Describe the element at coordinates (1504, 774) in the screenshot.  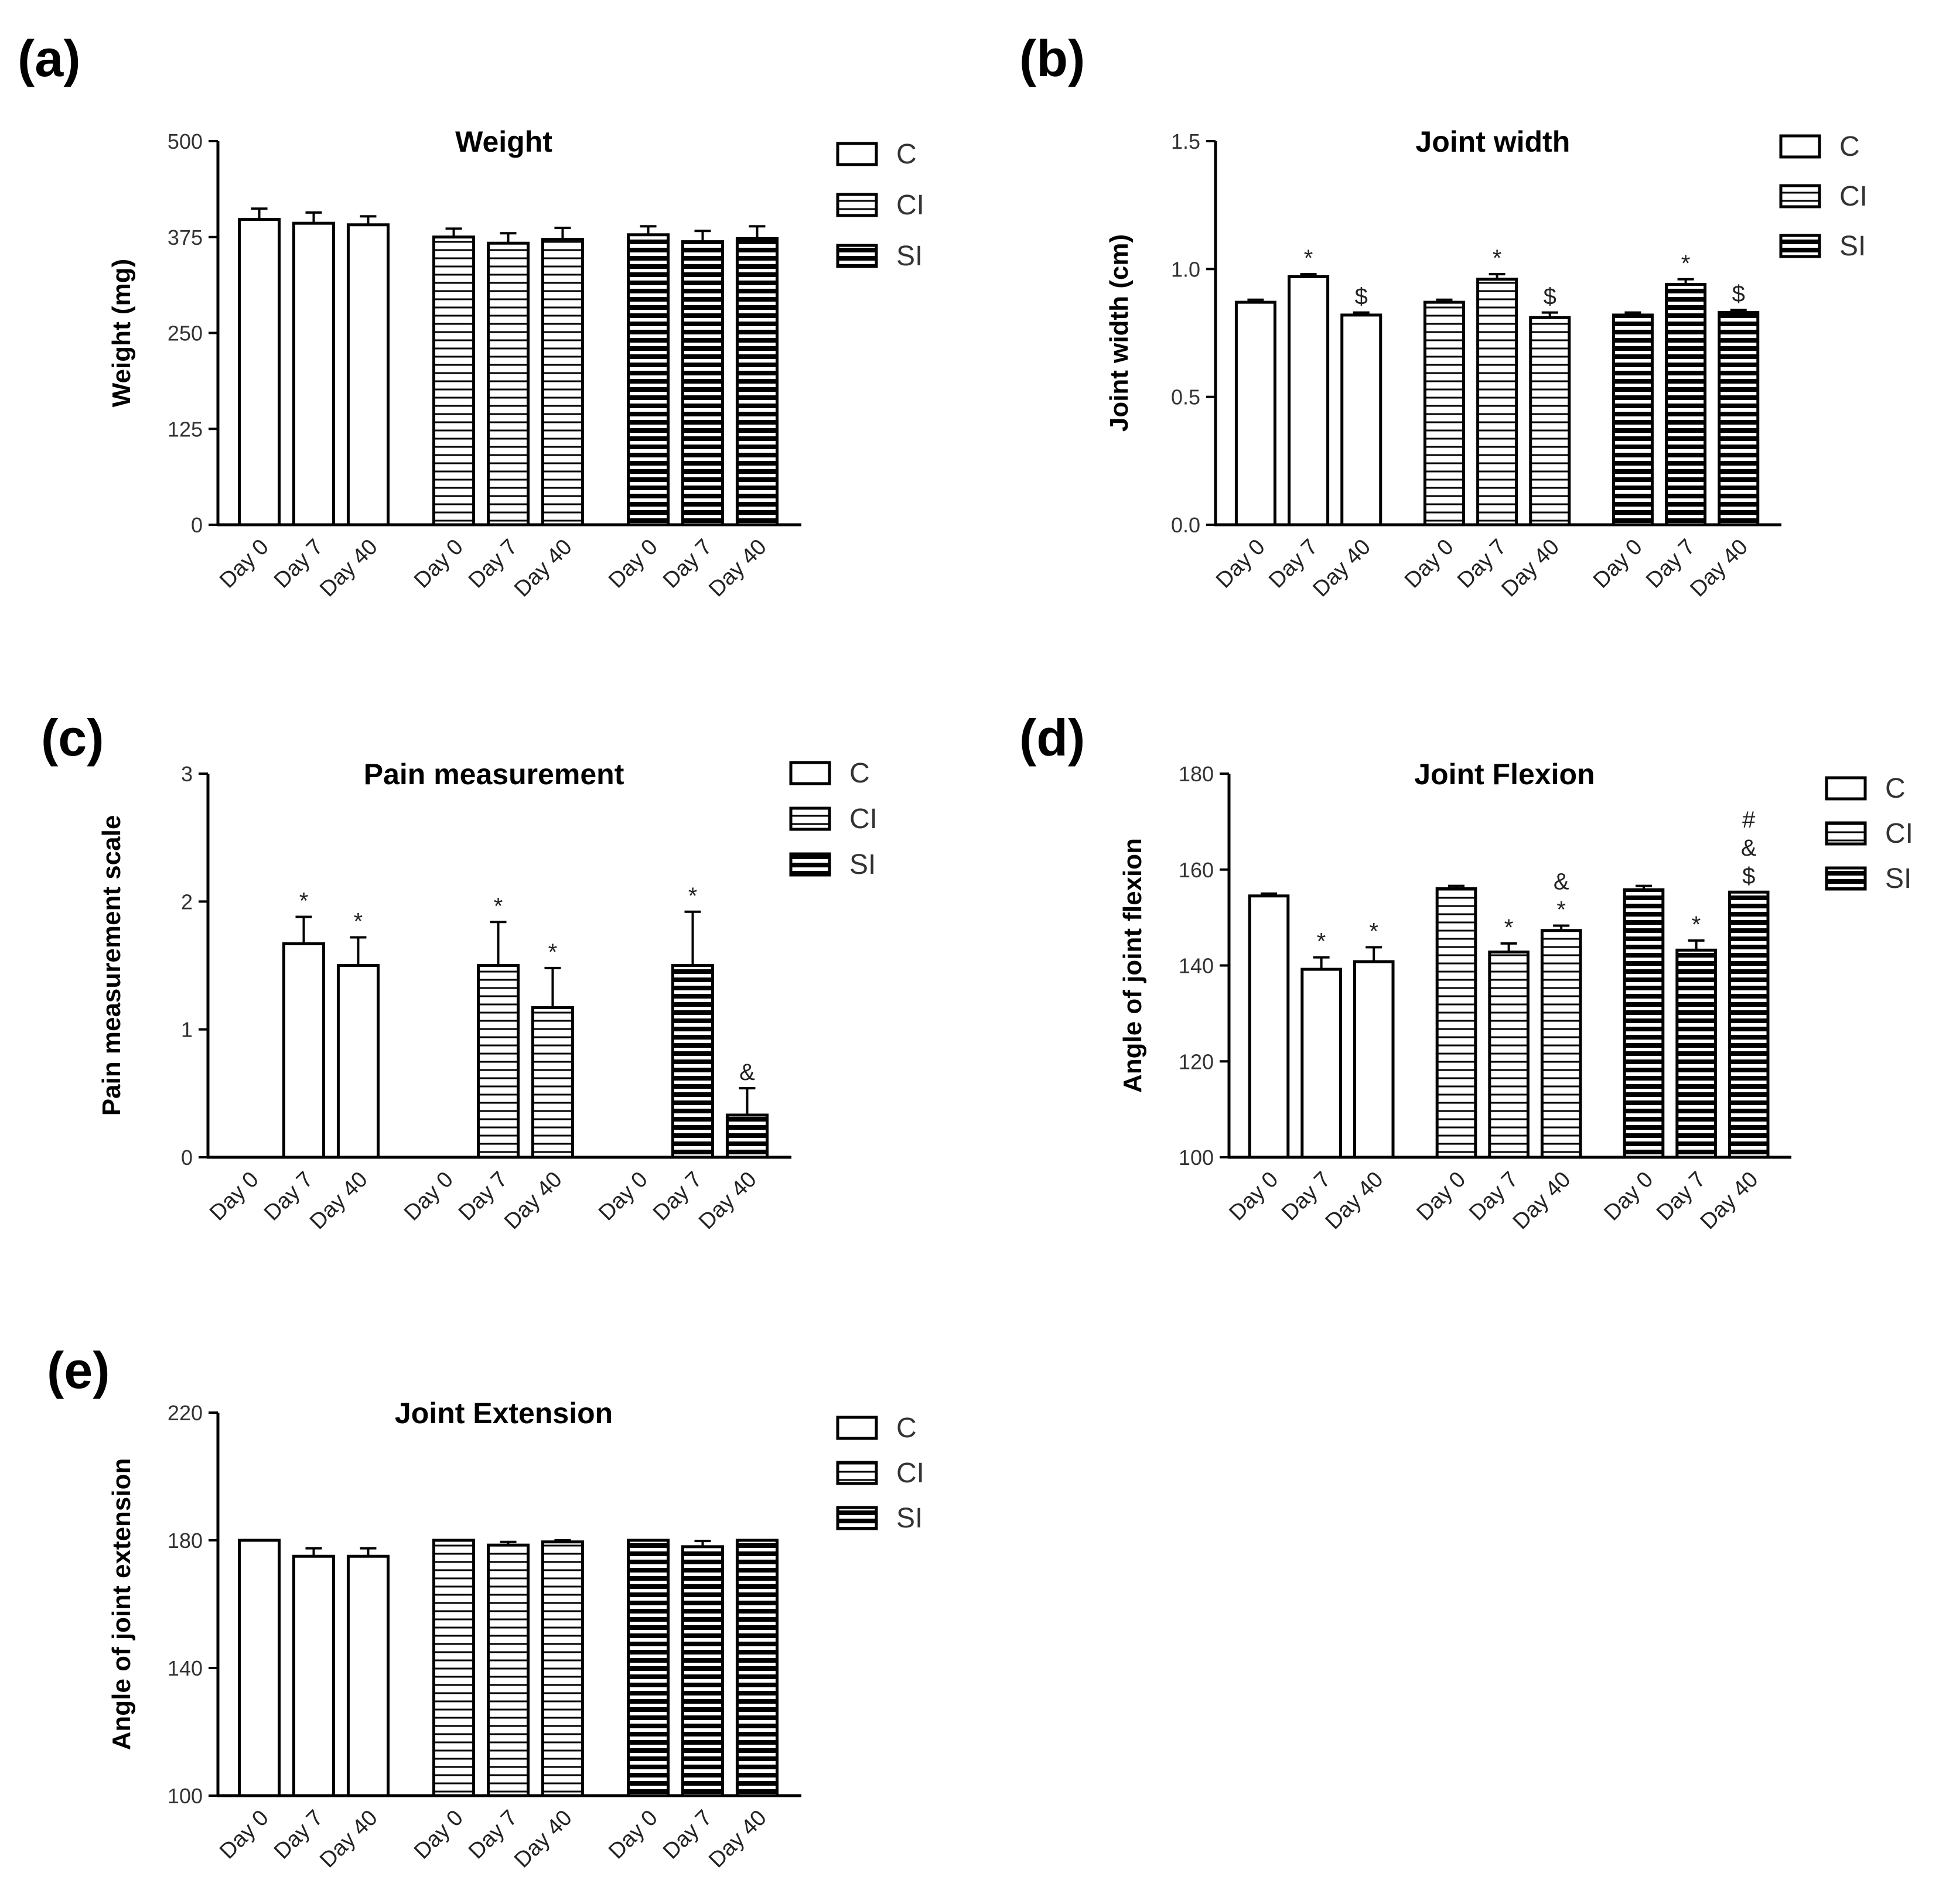
I see `chart-title: Joint Flexion` at that location.